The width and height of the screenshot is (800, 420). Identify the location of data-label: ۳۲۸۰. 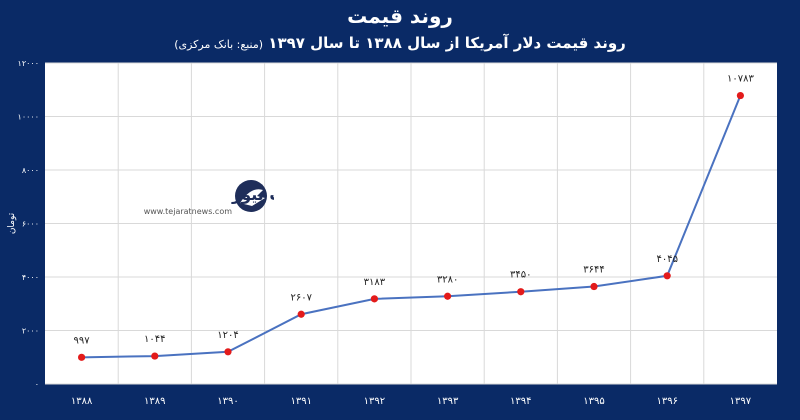
(447, 279).